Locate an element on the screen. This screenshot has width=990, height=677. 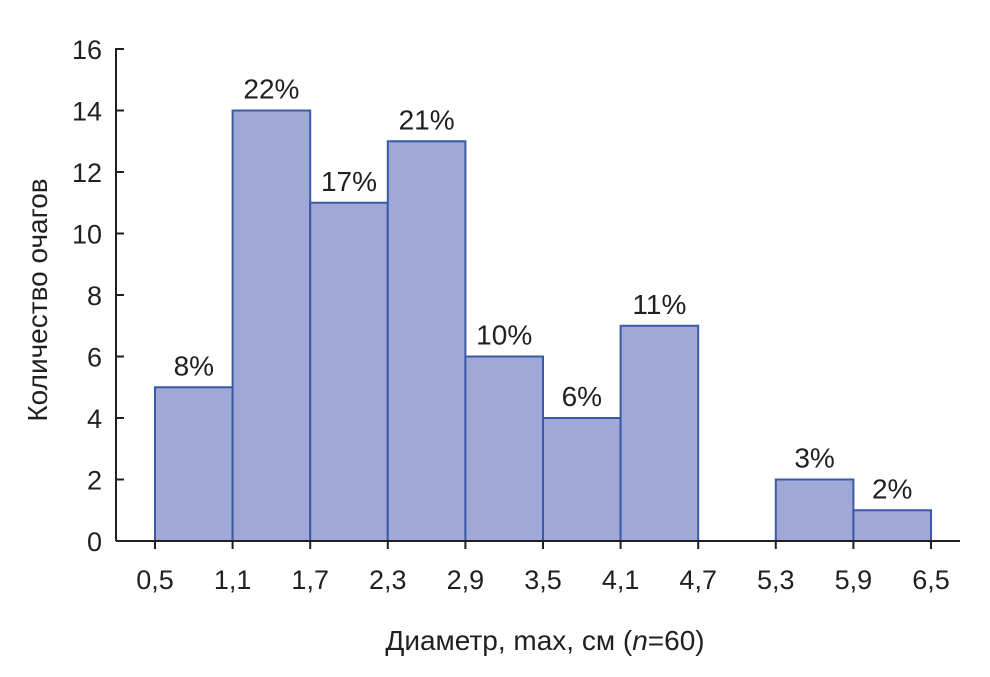
x-tick-label-8: 5,3 is located at coordinates (776, 580).